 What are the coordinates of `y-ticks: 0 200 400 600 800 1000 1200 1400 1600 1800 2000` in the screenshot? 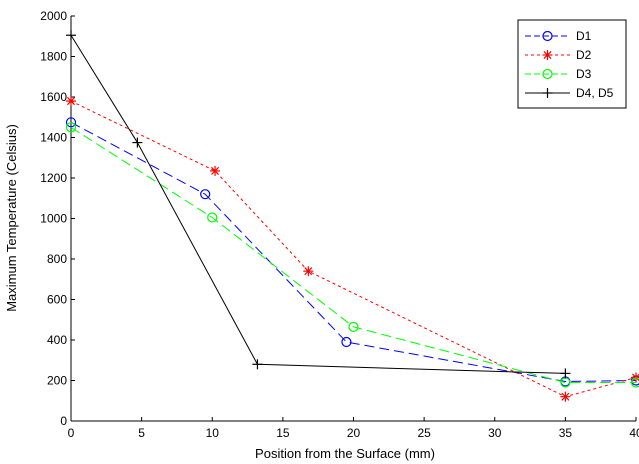 It's located at (57, 218).